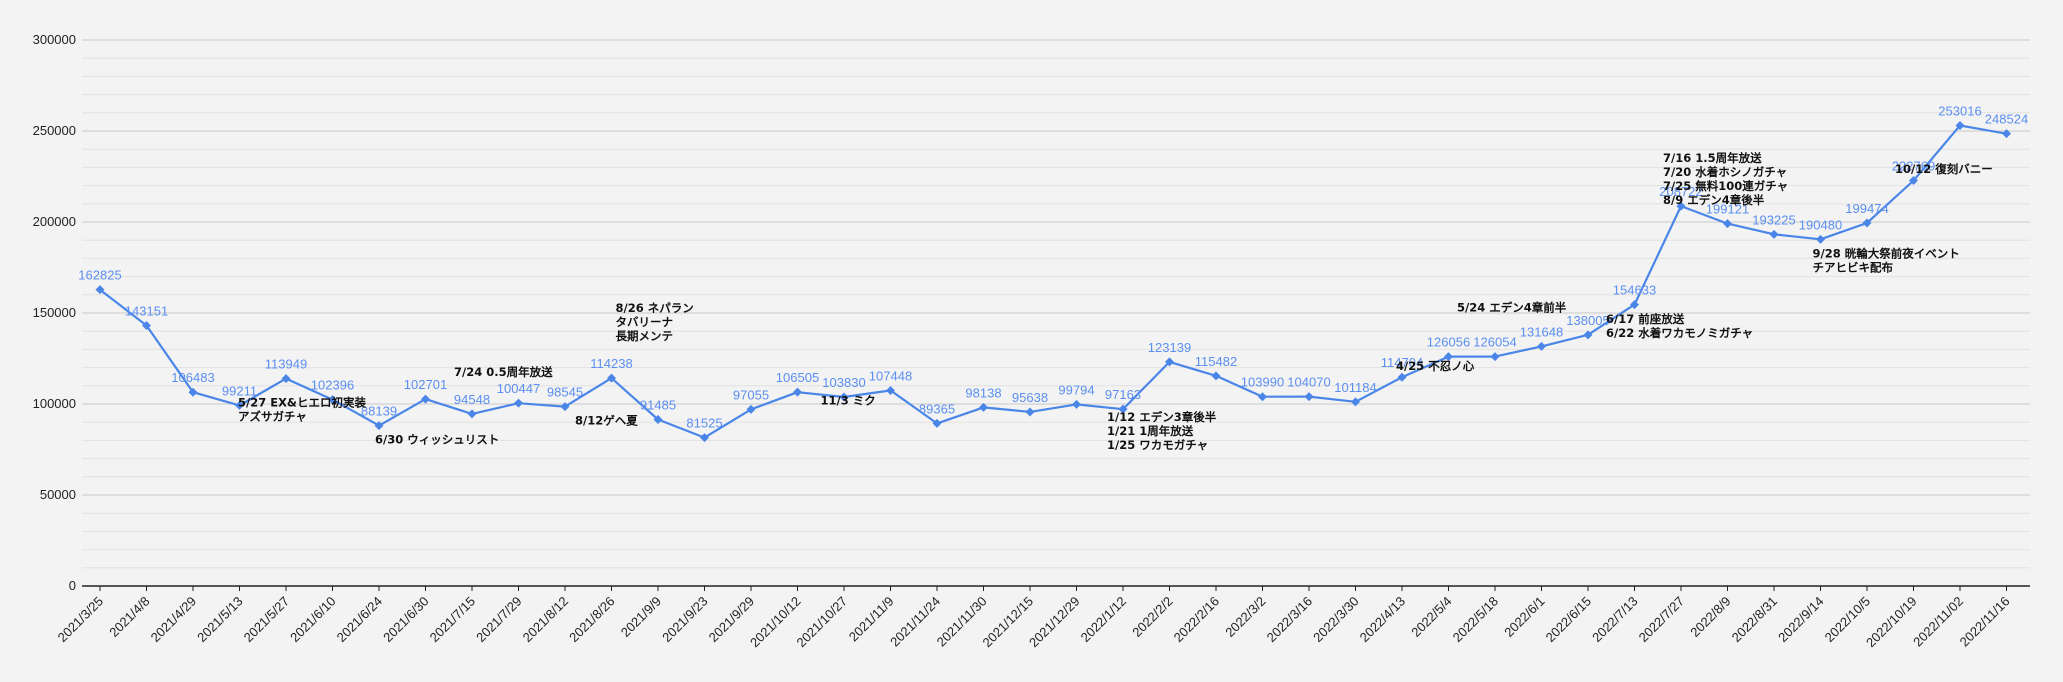 This screenshot has height=682, width=2063. Describe the element at coordinates (658, 404) in the screenshot. I see `data-label: 91485` at that location.